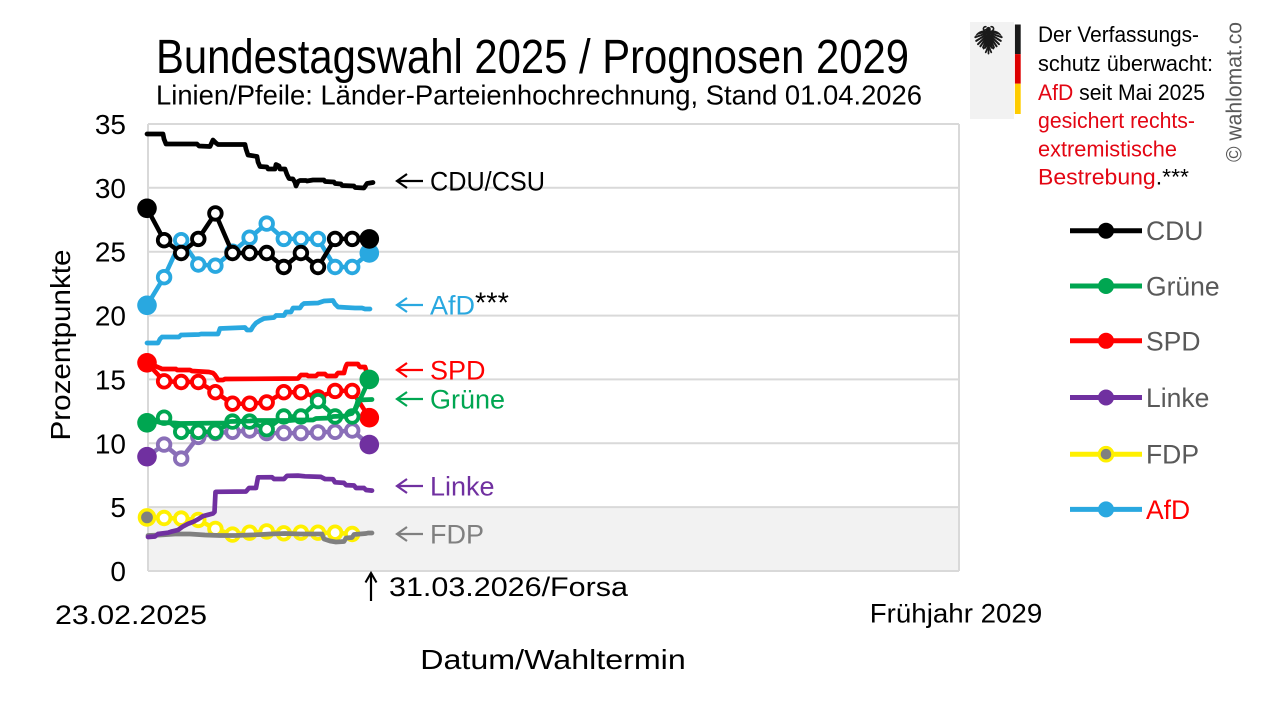 This screenshot has height=720, width=1263. Describe the element at coordinates (956, 614) in the screenshot. I see `svg-text: Frühjahr 2029` at that location.